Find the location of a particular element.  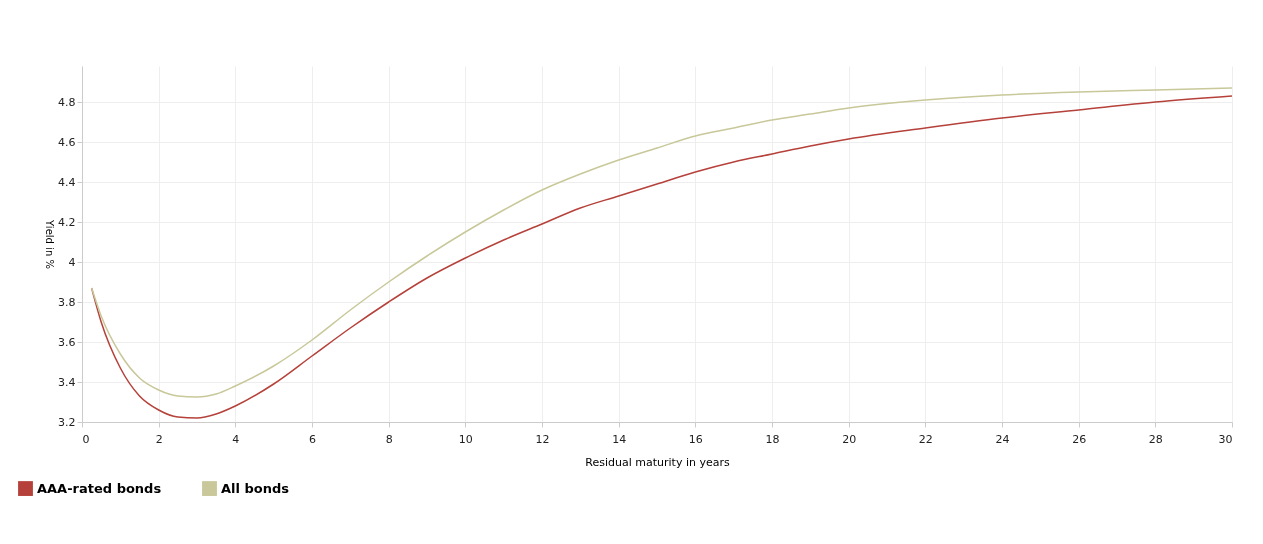

y-tick-label: 4.8 is located at coordinates (67, 102).